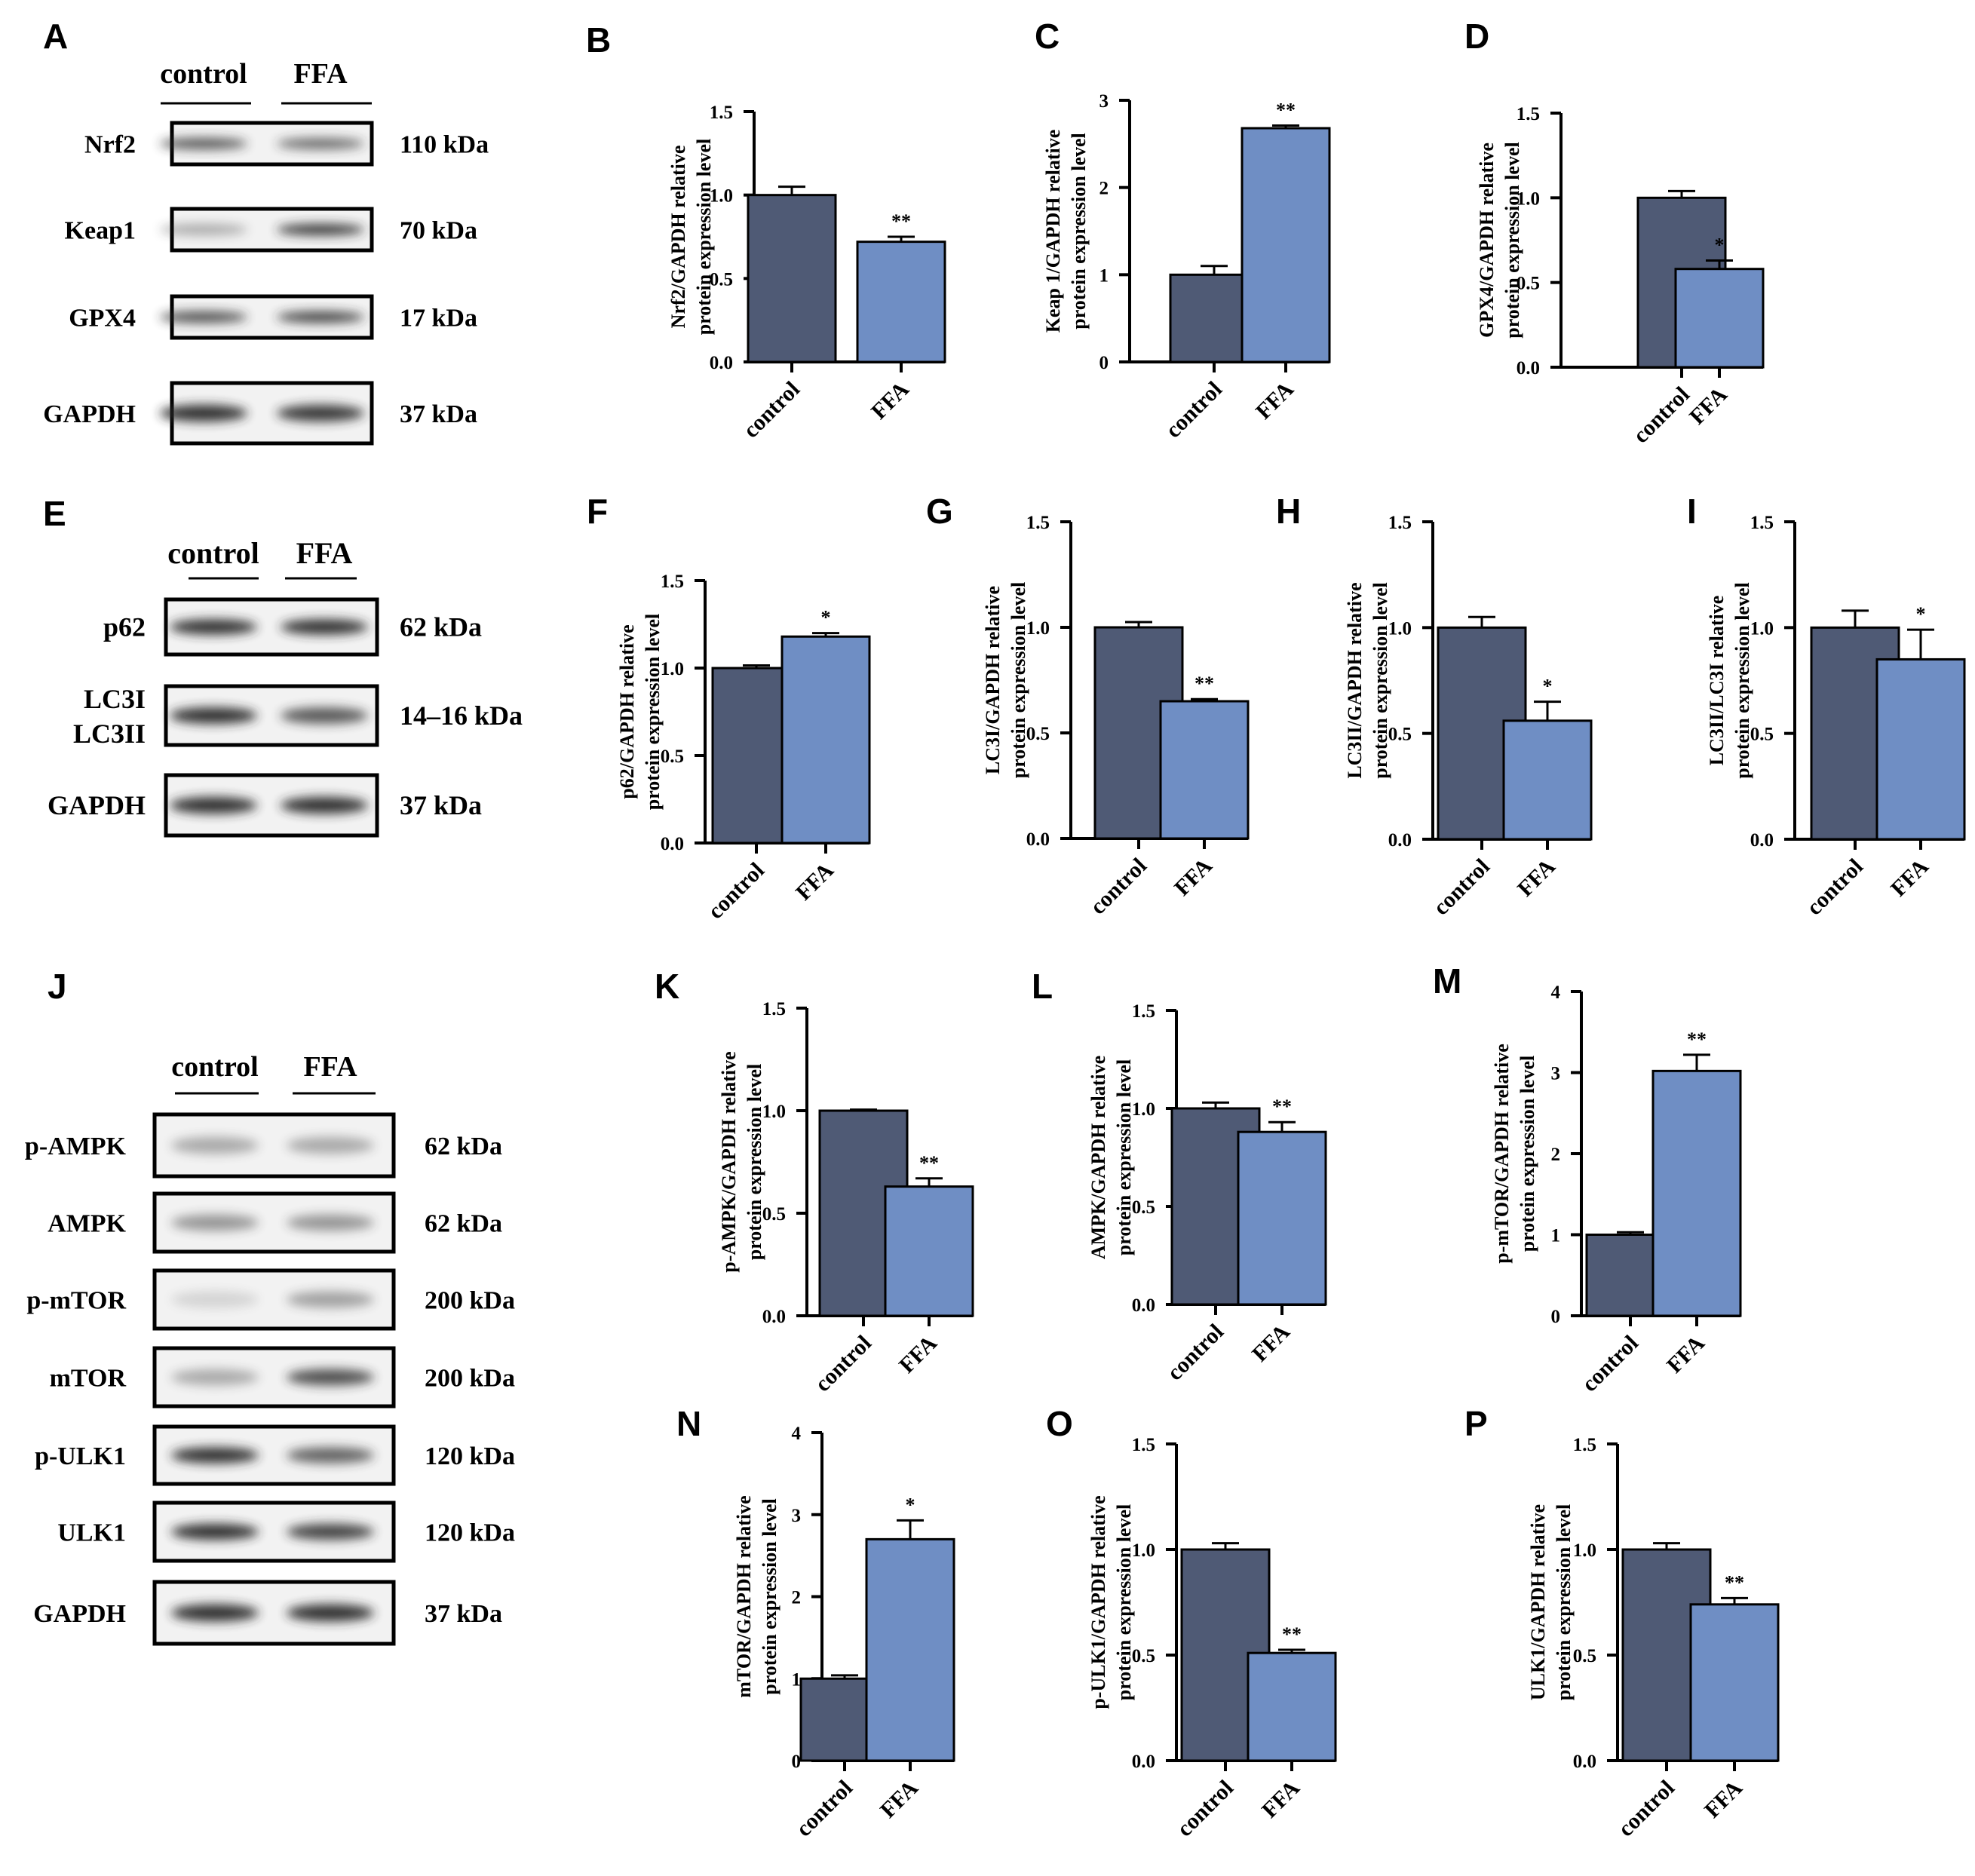 The height and width of the screenshot is (1876, 1975). Describe the element at coordinates (1047, 36) in the screenshot. I see `panel-label-c: C` at that location.